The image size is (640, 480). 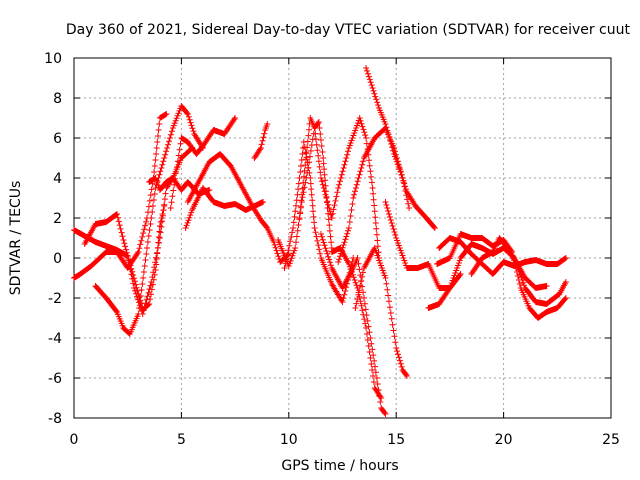 What do you see at coordinates (16, 238) in the screenshot?
I see `y-axis-label: SDTVAR / TECUs` at bounding box center [16, 238].